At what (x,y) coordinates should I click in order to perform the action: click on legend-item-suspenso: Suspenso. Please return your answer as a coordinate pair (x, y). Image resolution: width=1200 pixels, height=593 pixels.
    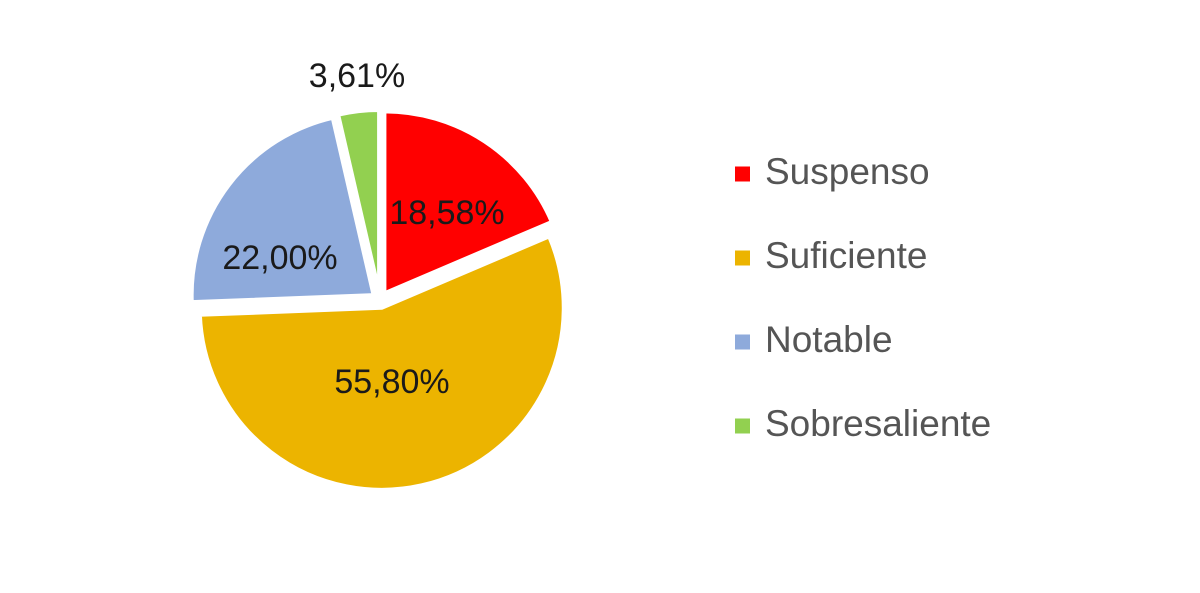
    Looking at the image, I should click on (832, 171).